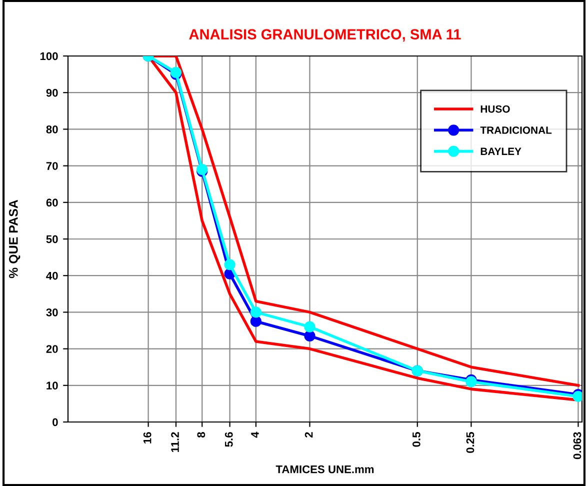 This screenshot has height=486, width=588. What do you see at coordinates (52, 129) in the screenshot?
I see `y-tick-label: 80` at bounding box center [52, 129].